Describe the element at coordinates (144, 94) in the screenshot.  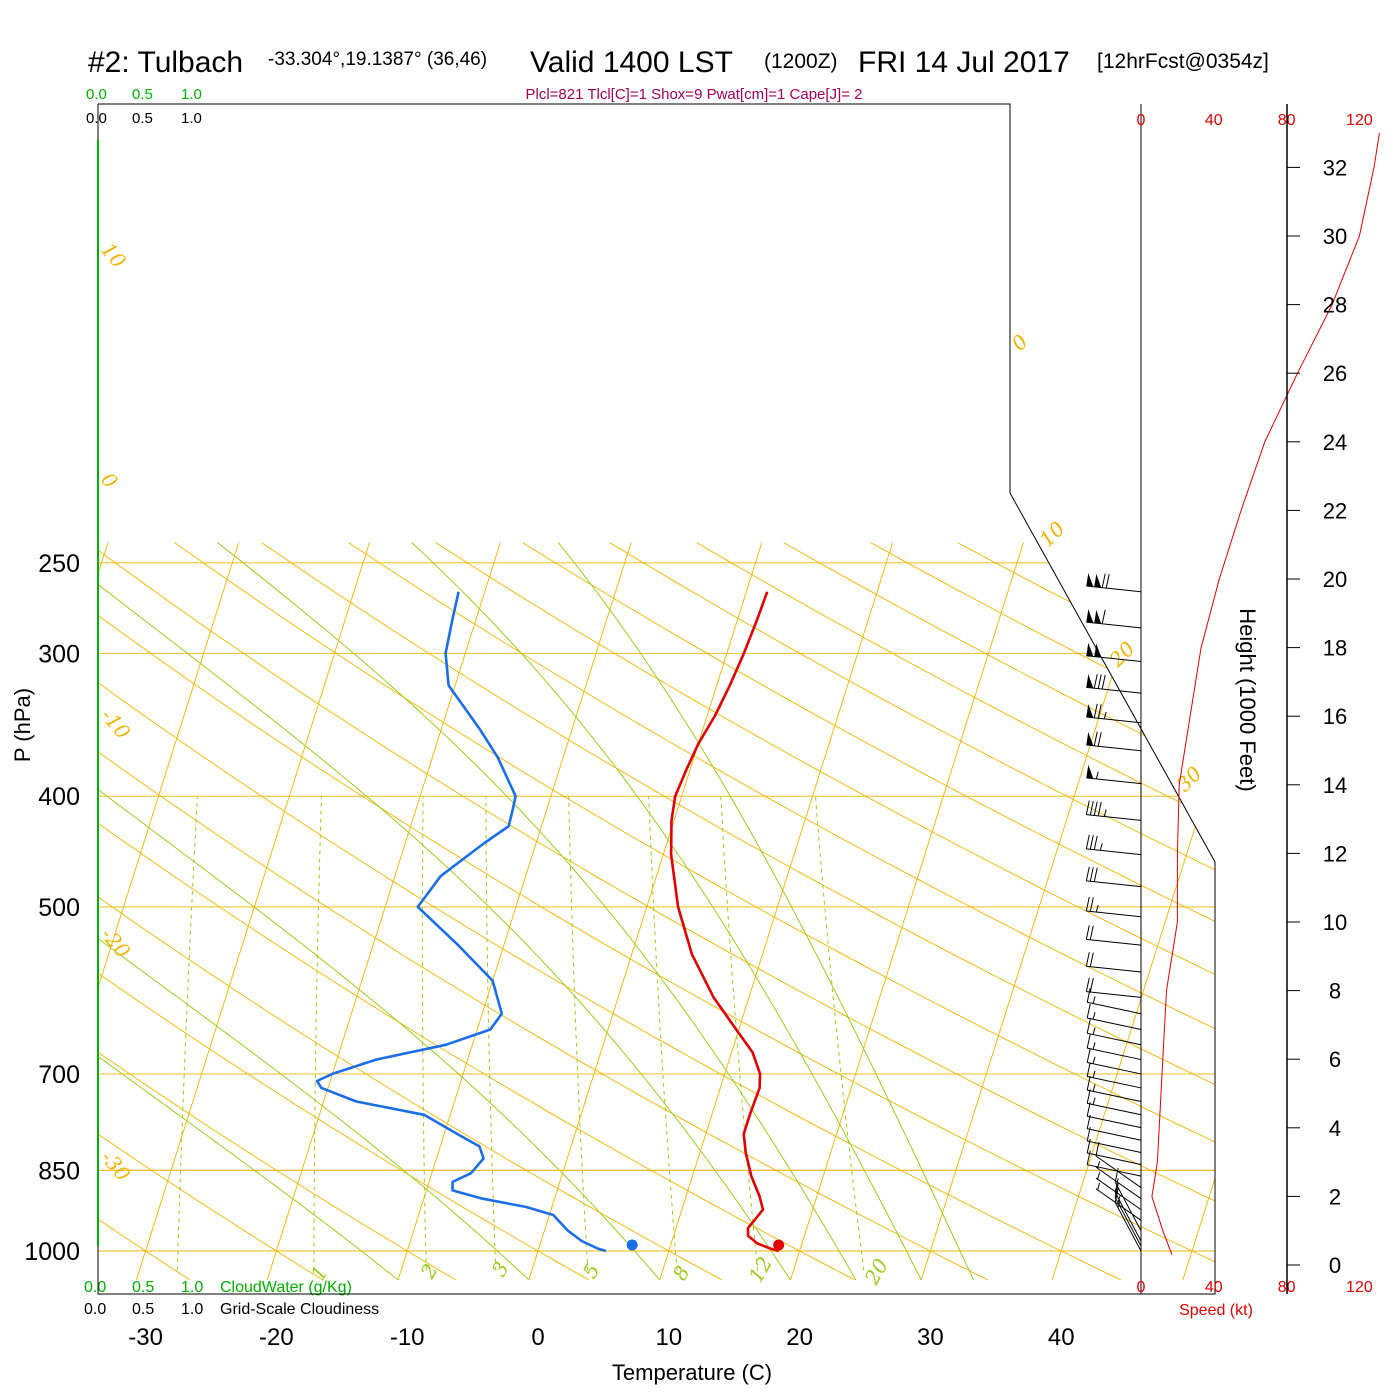
I see `cloudwater-scale-top: 0.0 0.5 1.0` at that location.